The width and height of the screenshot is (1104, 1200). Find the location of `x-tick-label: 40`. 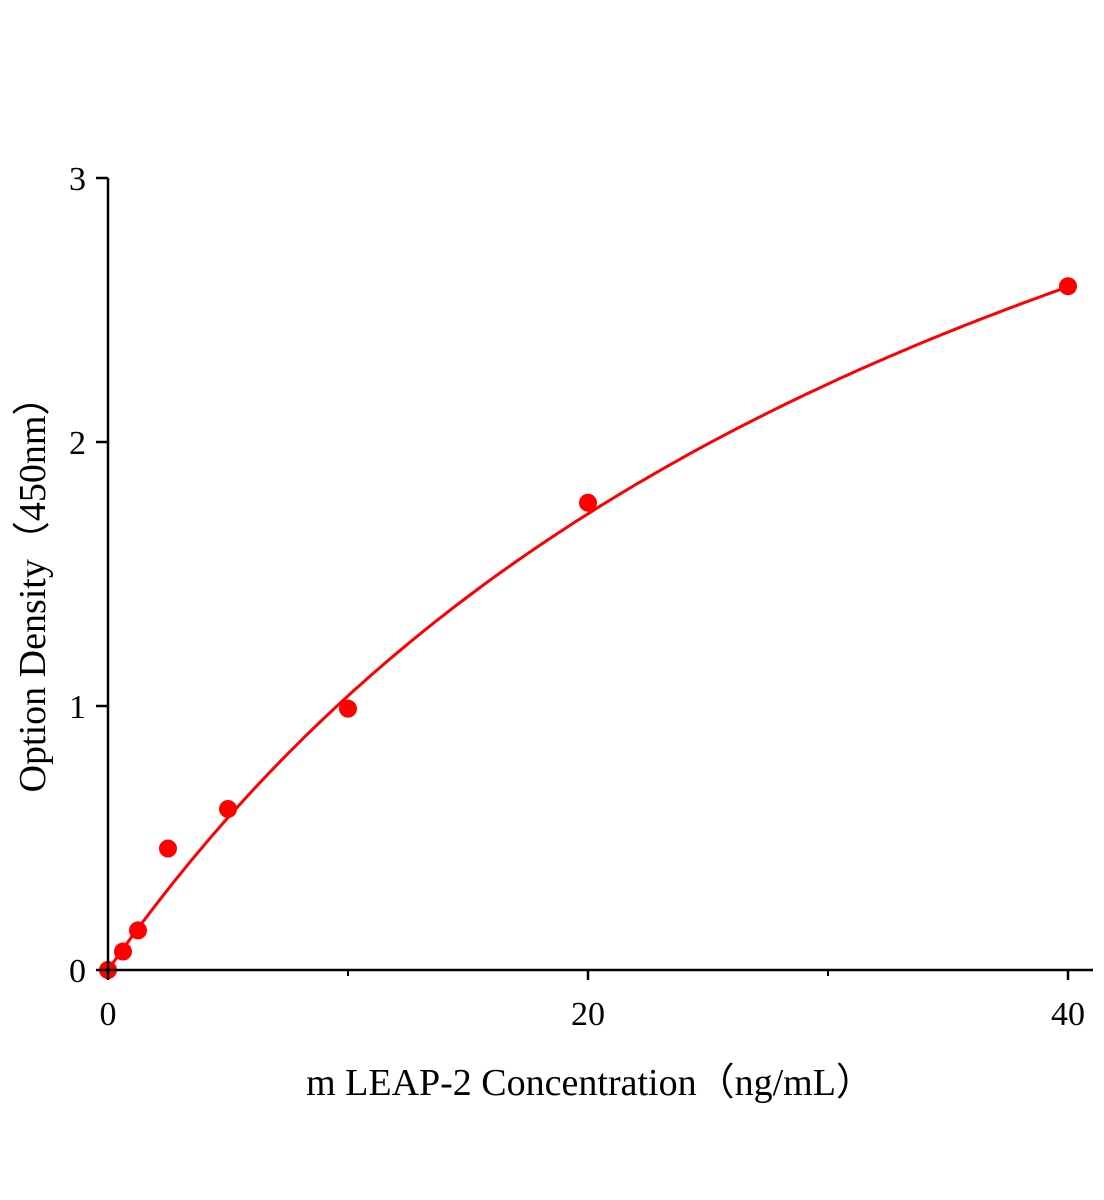

x-tick-label: 40 is located at coordinates (1068, 1014).